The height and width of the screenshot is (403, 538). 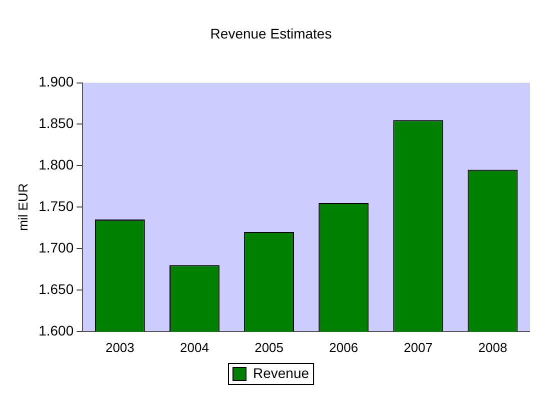 What do you see at coordinates (493, 347) in the screenshot?
I see `x-tick-label: 2008` at bounding box center [493, 347].